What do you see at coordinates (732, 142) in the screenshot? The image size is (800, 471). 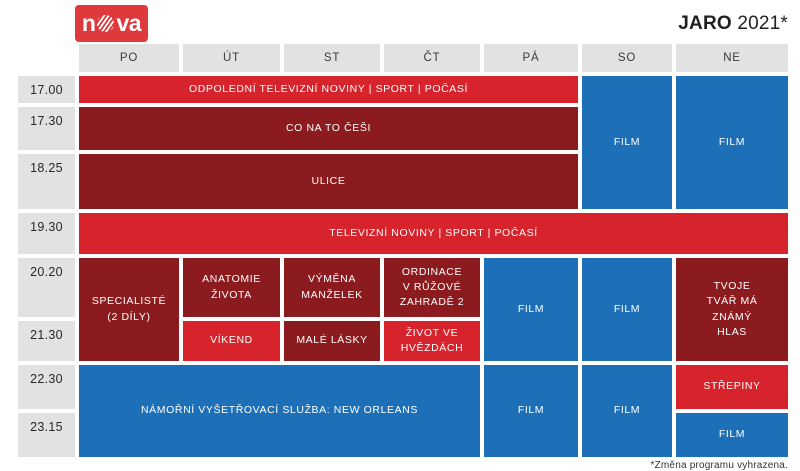 I see `program-cell-film-ne-early: FILM` at bounding box center [732, 142].